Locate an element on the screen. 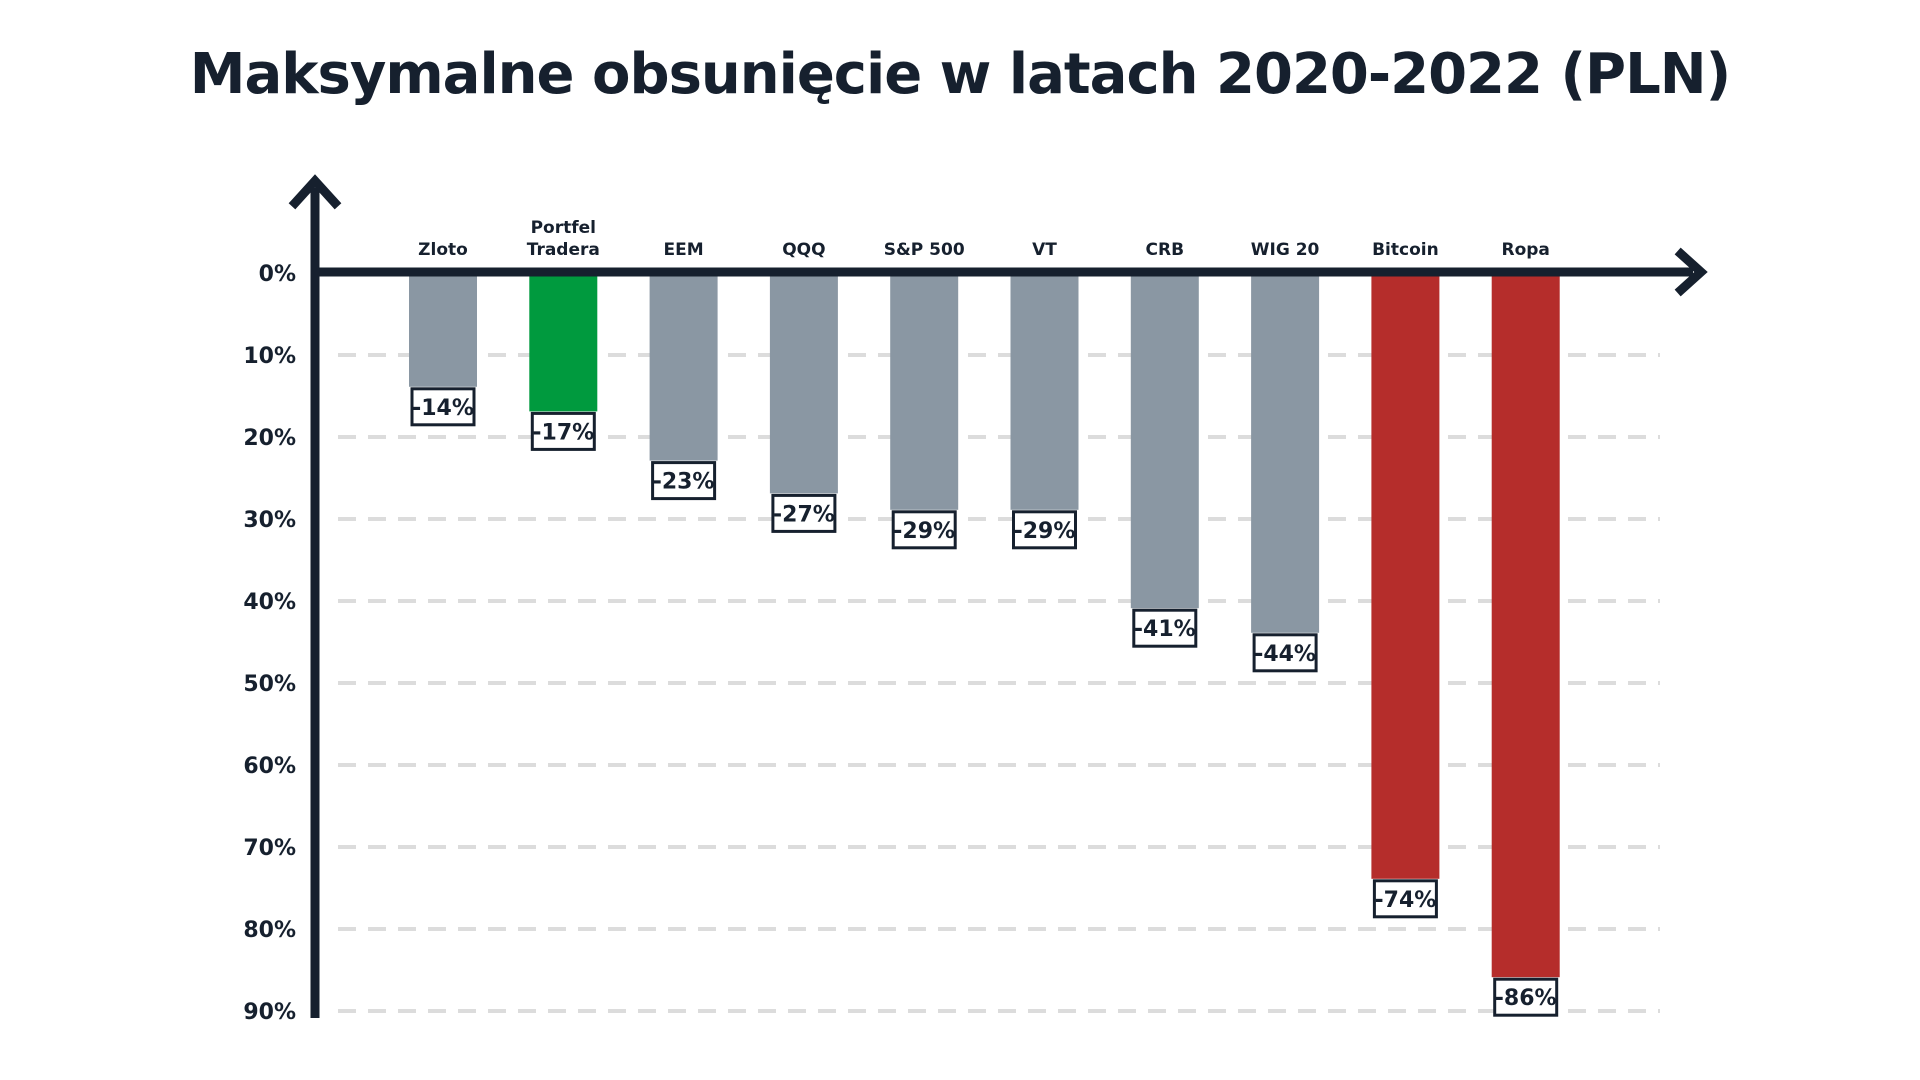 The image size is (1920, 1080). x-axis-arrow-icon is located at coordinates (1691, 272).